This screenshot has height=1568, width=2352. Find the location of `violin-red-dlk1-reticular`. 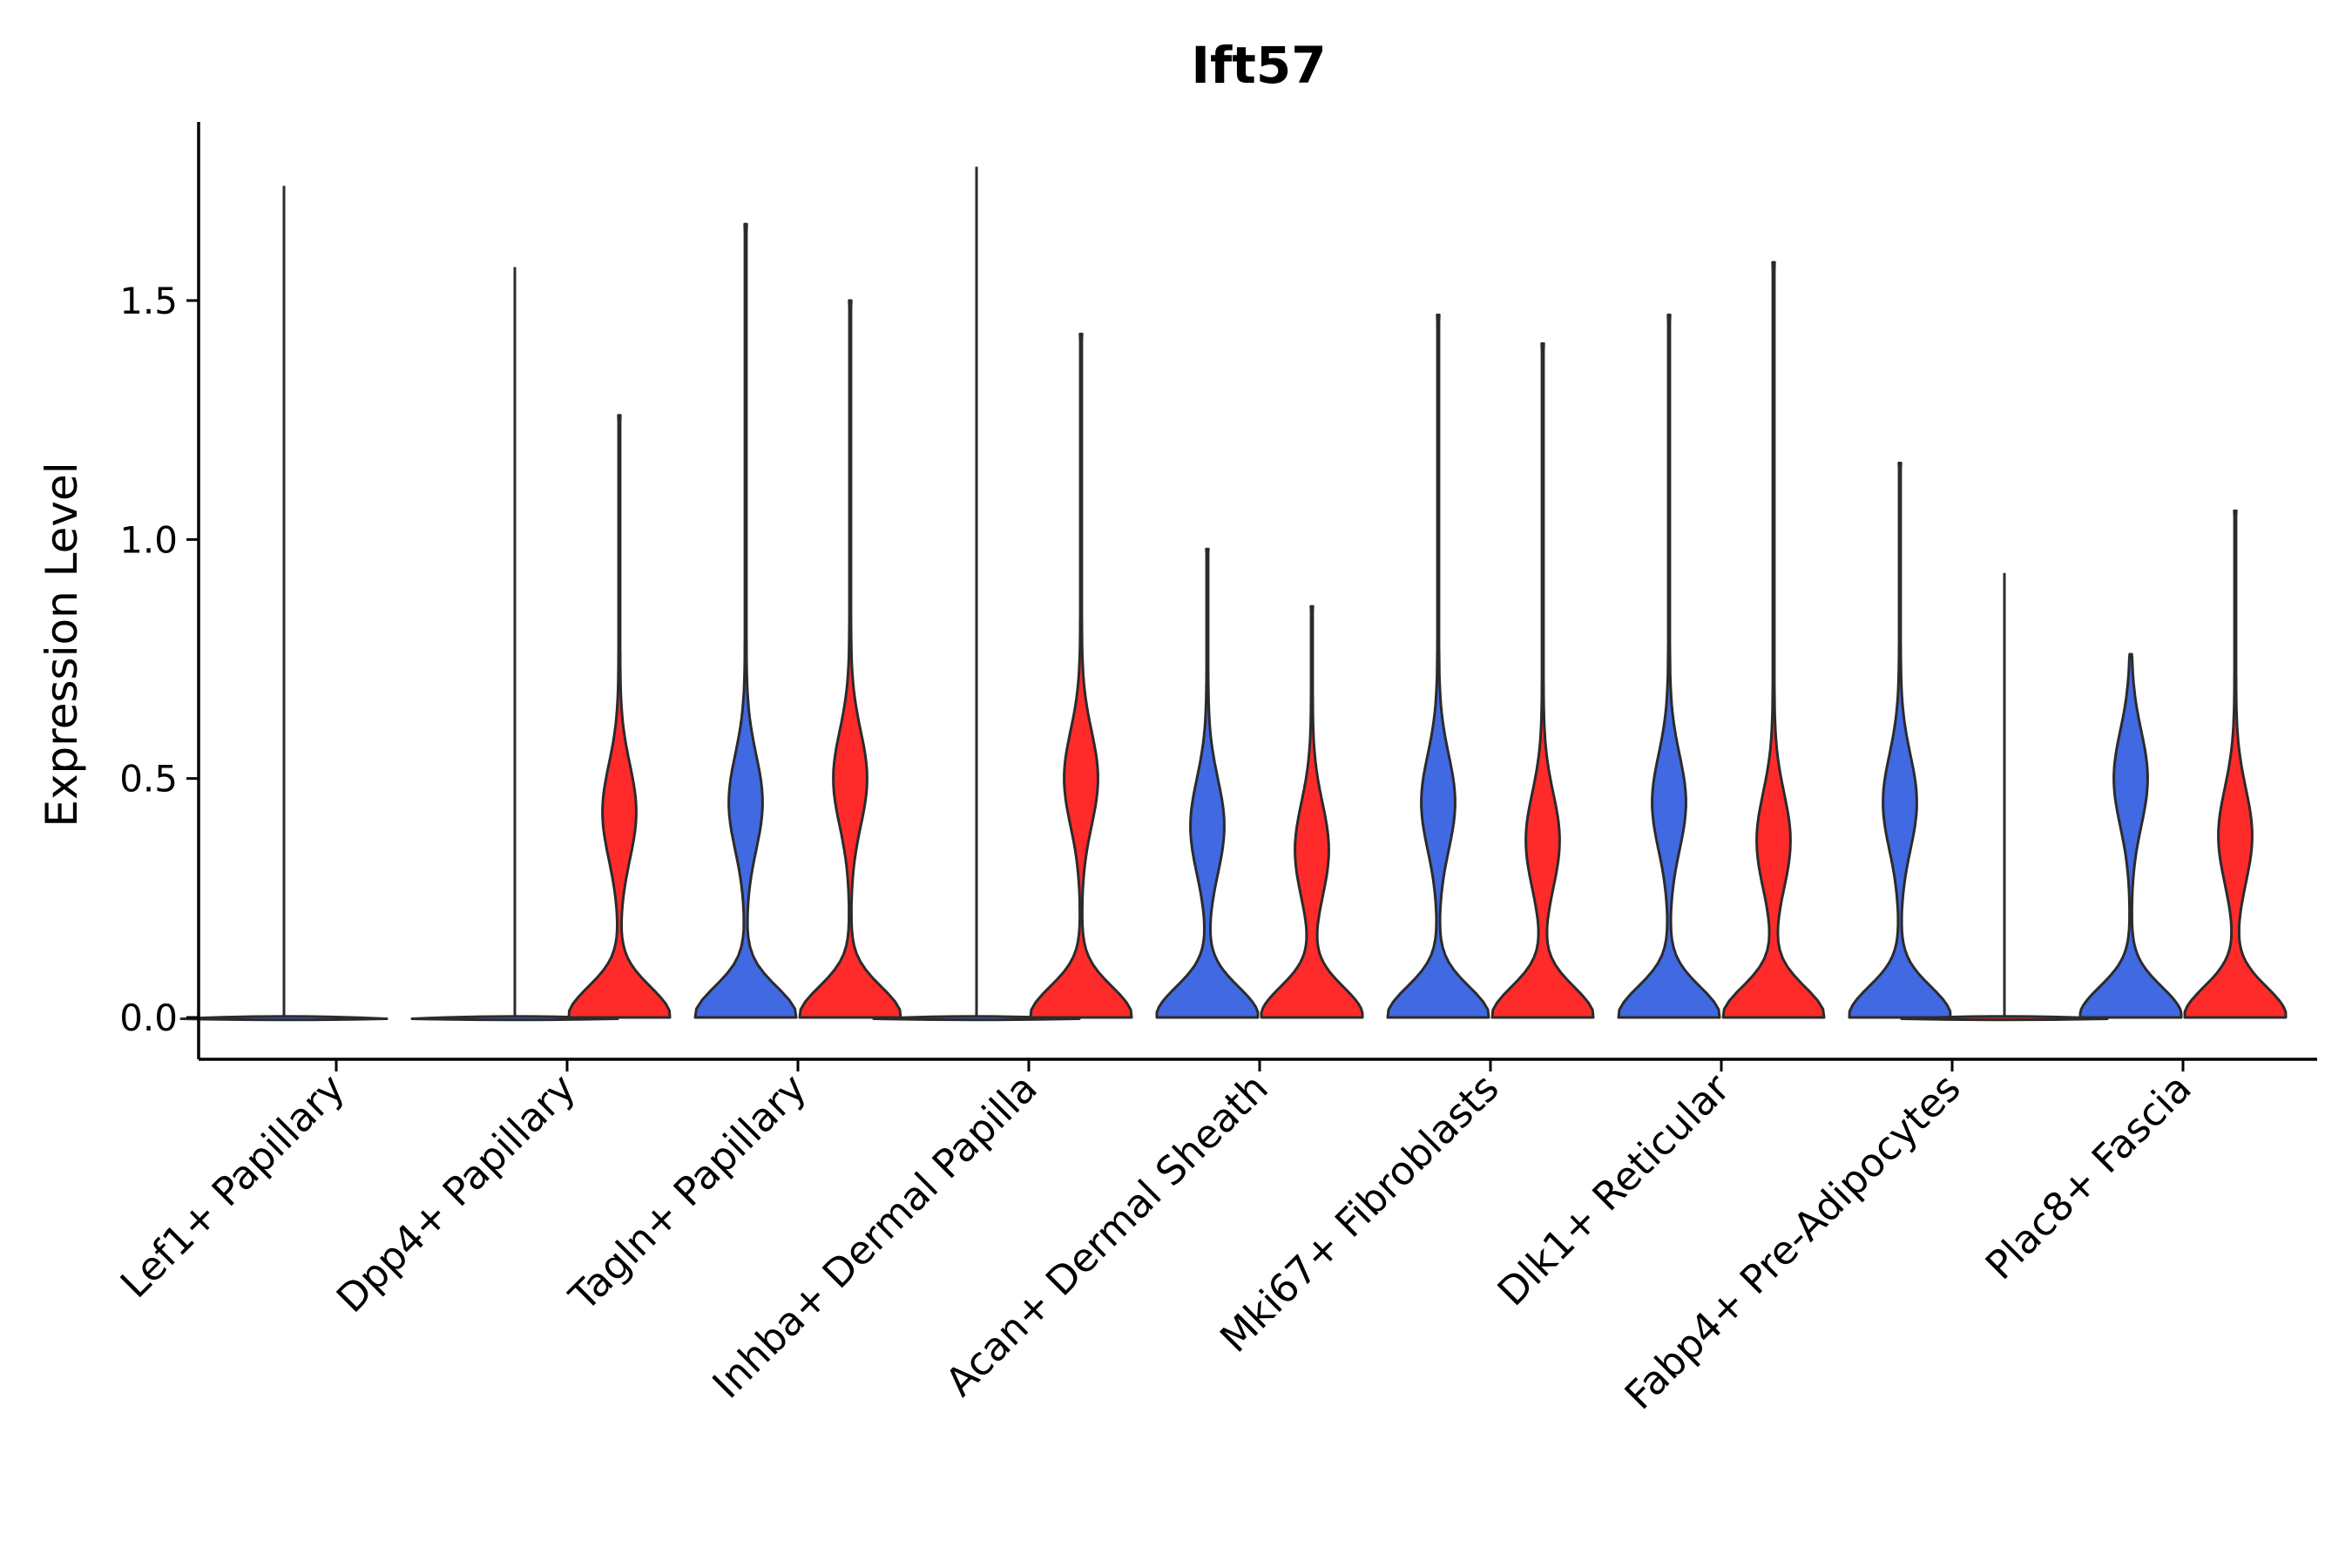

violin-red-dlk1-reticular is located at coordinates (1773, 639).